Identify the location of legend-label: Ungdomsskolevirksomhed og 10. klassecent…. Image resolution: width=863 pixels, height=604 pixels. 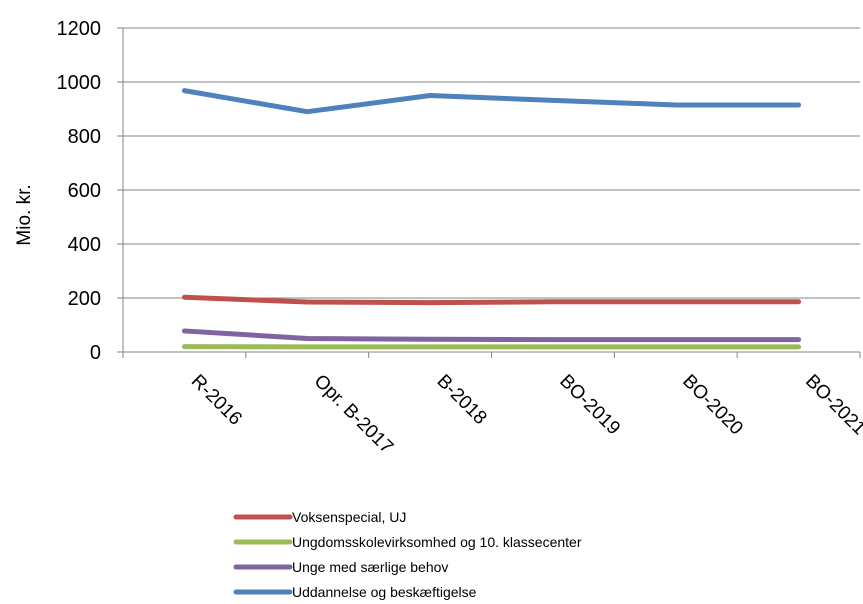
(437, 542).